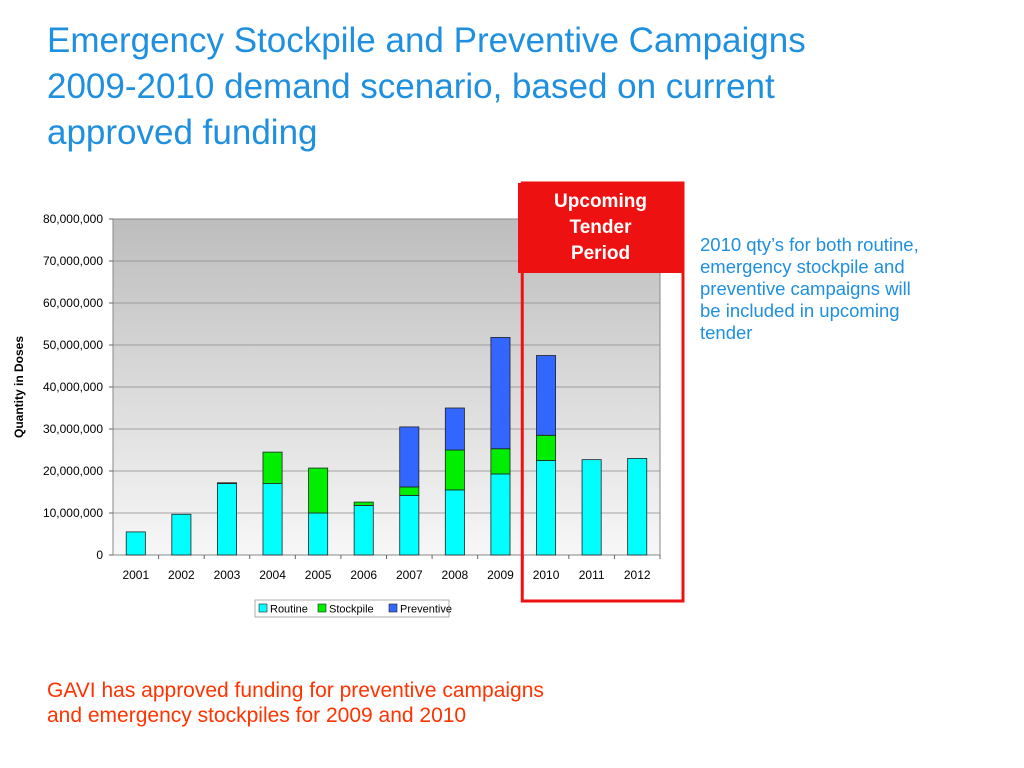 The image size is (1024, 768). I want to click on legend-swatch-preventive, so click(393, 608).